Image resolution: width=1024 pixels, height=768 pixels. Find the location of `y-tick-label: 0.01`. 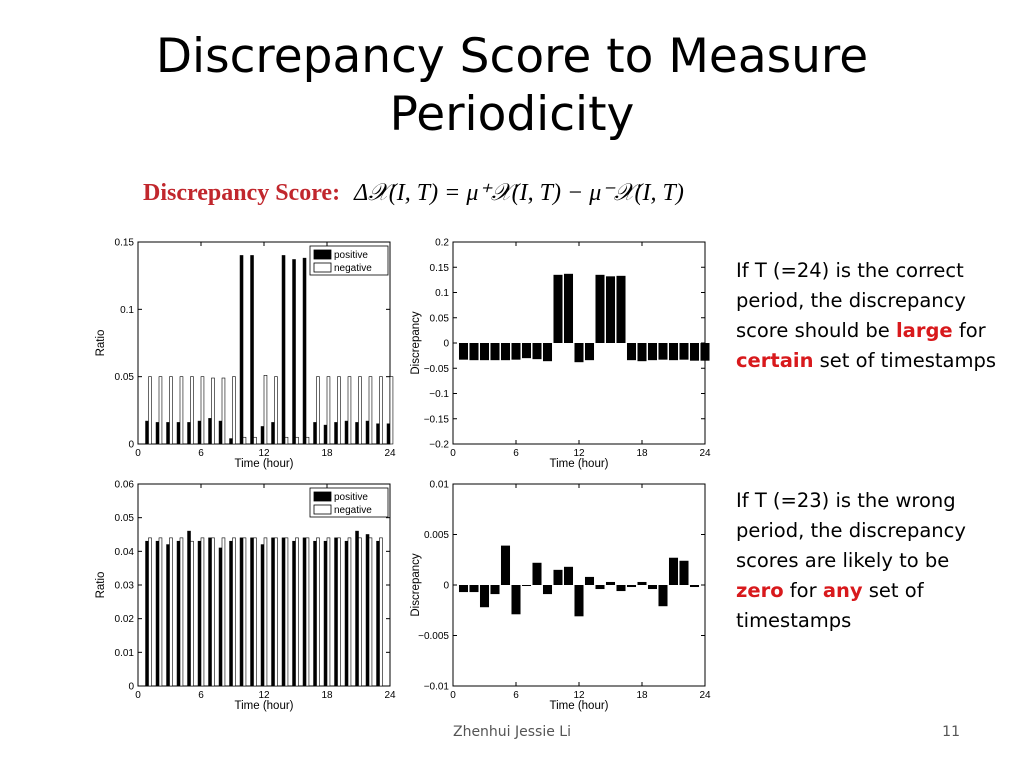

y-tick-label: 0.01 is located at coordinates (125, 653).